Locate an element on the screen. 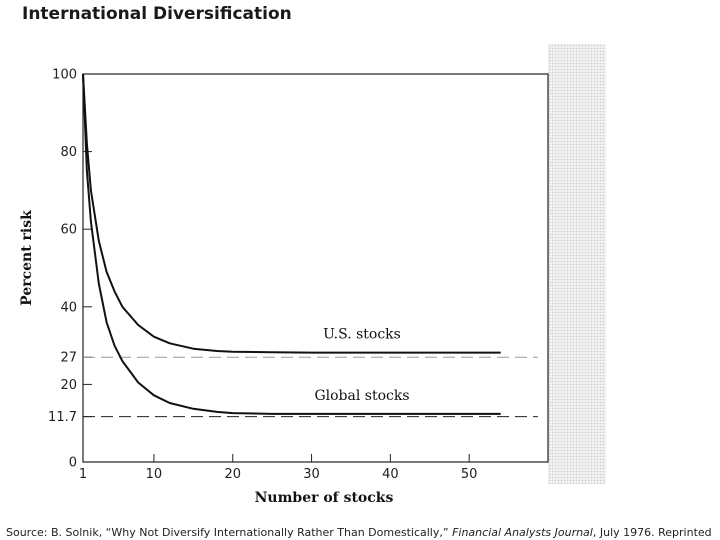 The width and height of the screenshot is (720, 540). y-tick-label: 60 is located at coordinates (68, 230).